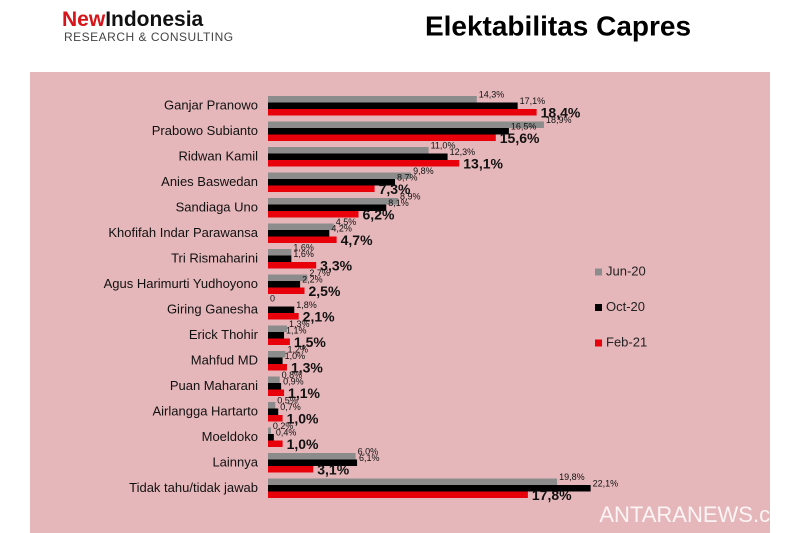  I want to click on category-label: Sandiaga Uno, so click(217, 206).